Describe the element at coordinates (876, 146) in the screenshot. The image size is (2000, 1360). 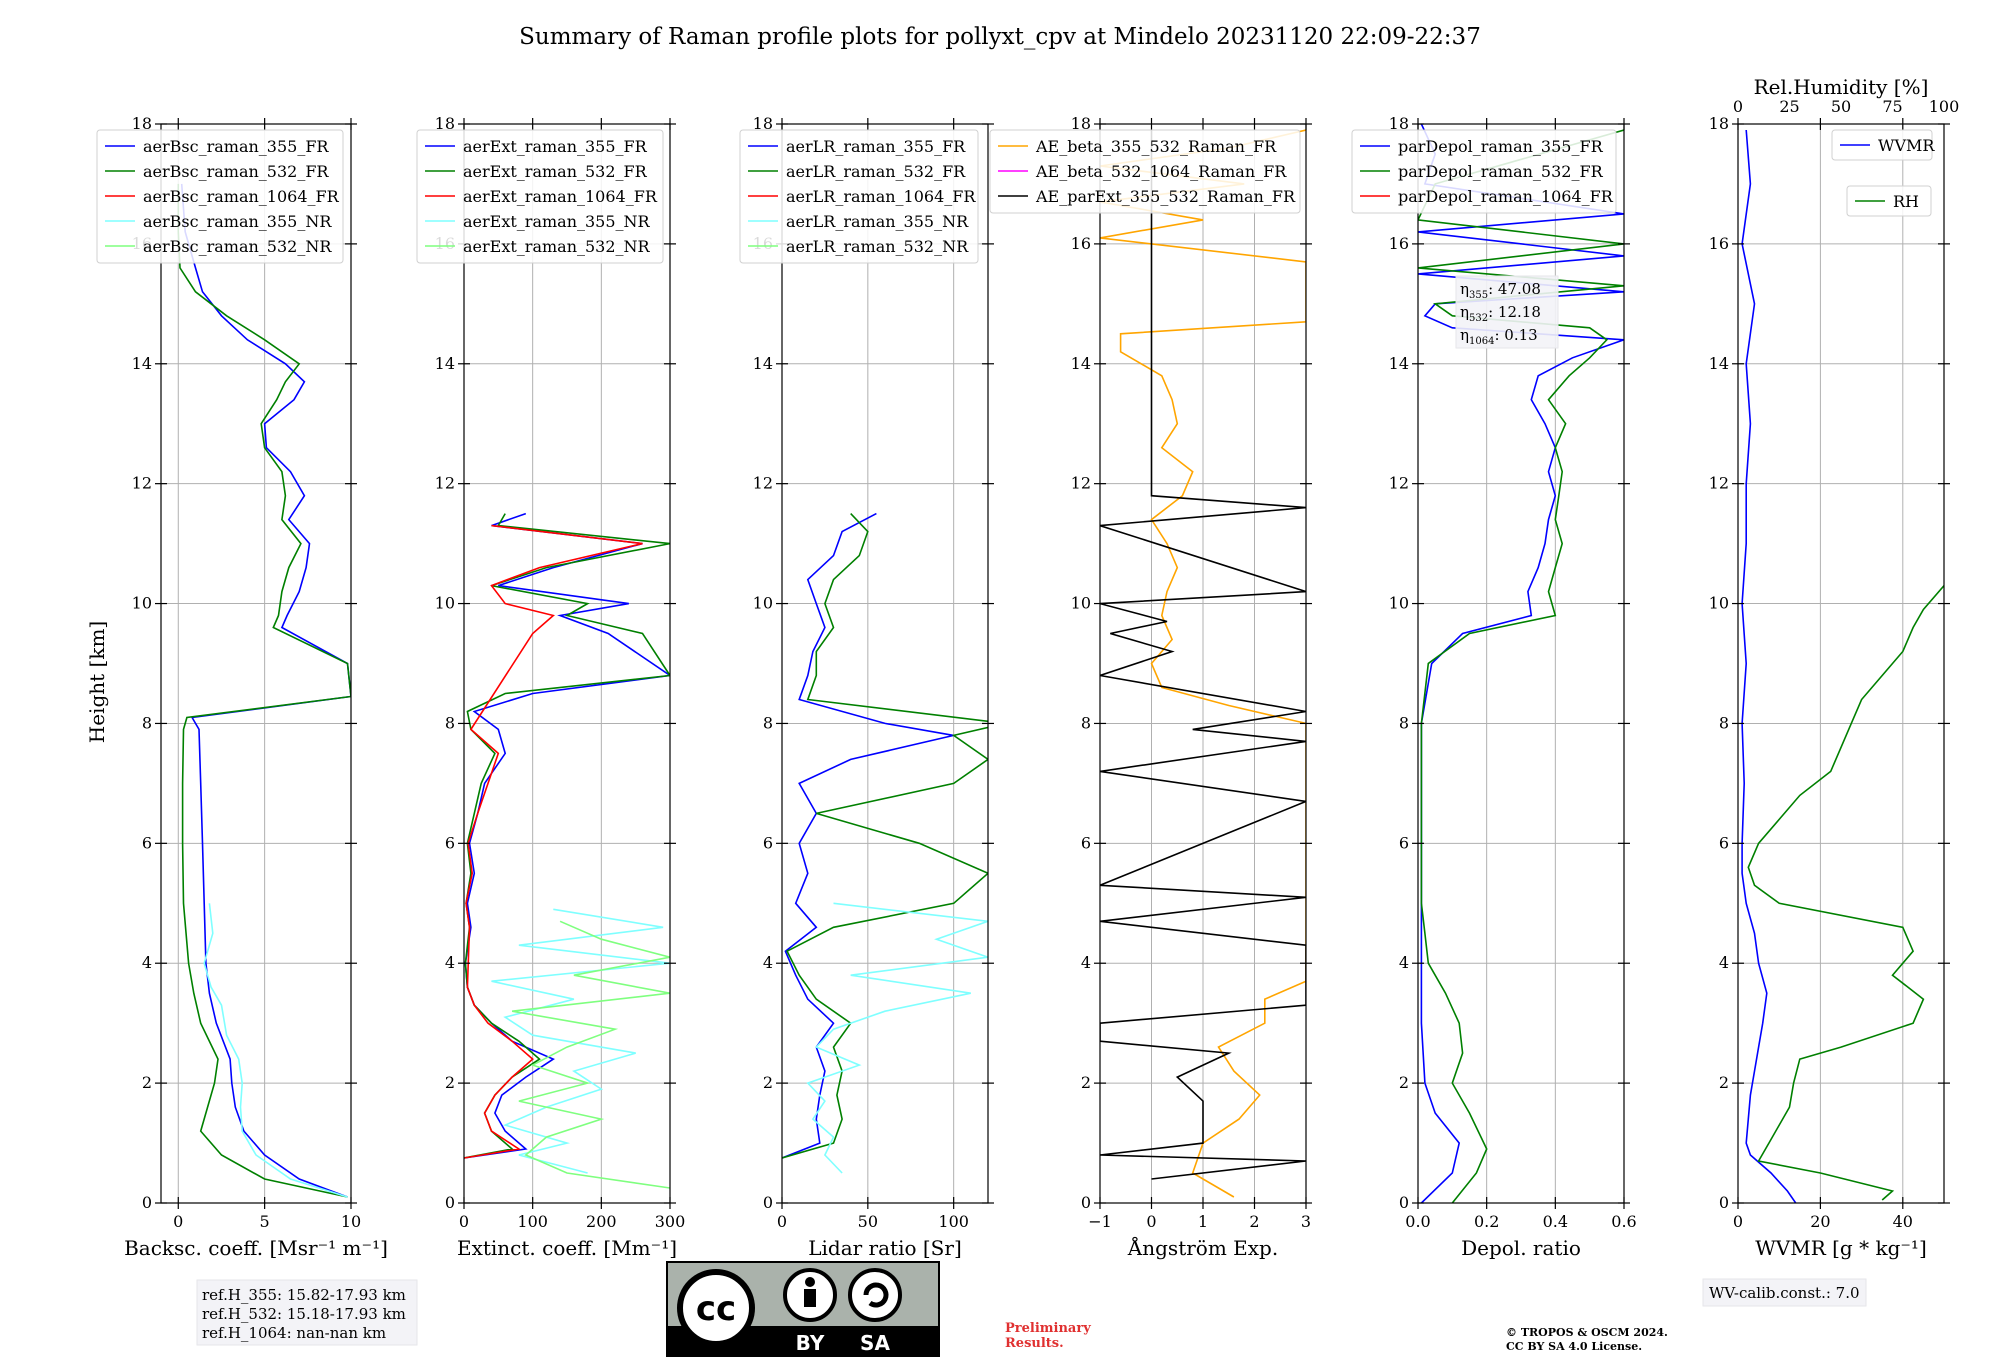
I see `legend-entry: aerLR_raman_355_FR` at that location.